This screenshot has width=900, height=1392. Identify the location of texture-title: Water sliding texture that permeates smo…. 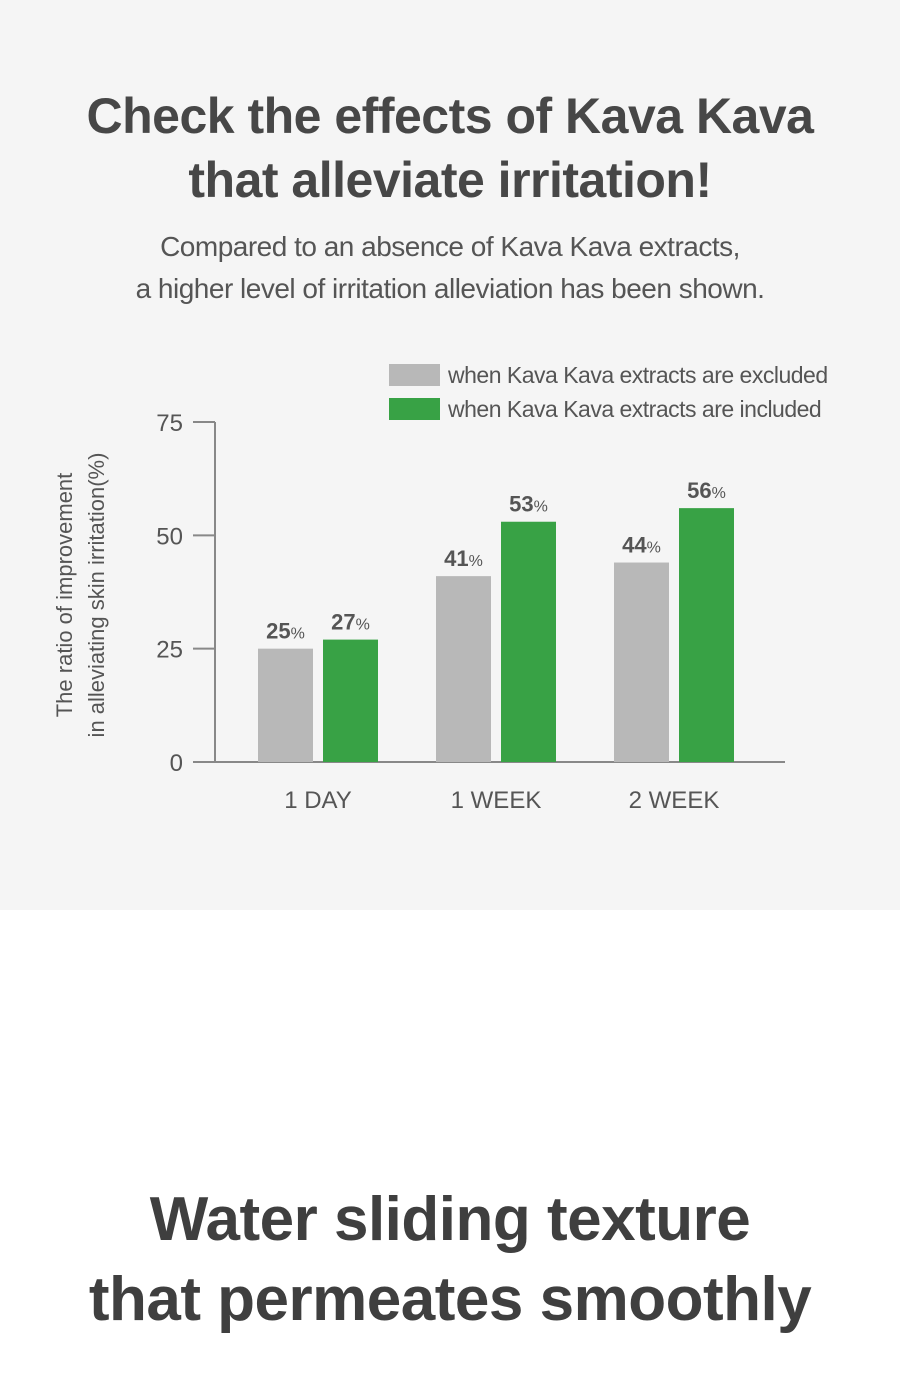
(450, 1260).